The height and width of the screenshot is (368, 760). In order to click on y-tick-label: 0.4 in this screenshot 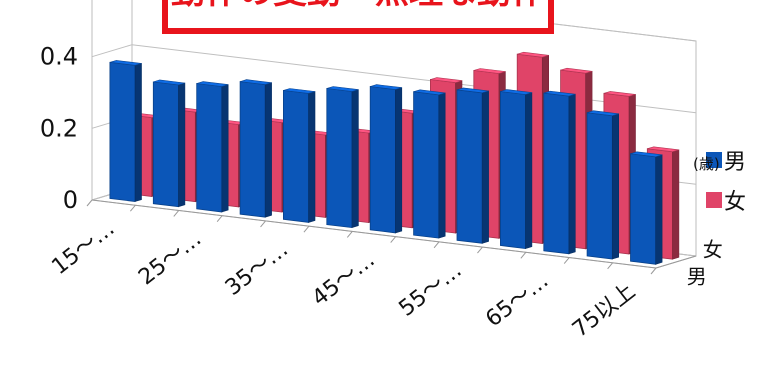, I will do `click(59, 57)`.